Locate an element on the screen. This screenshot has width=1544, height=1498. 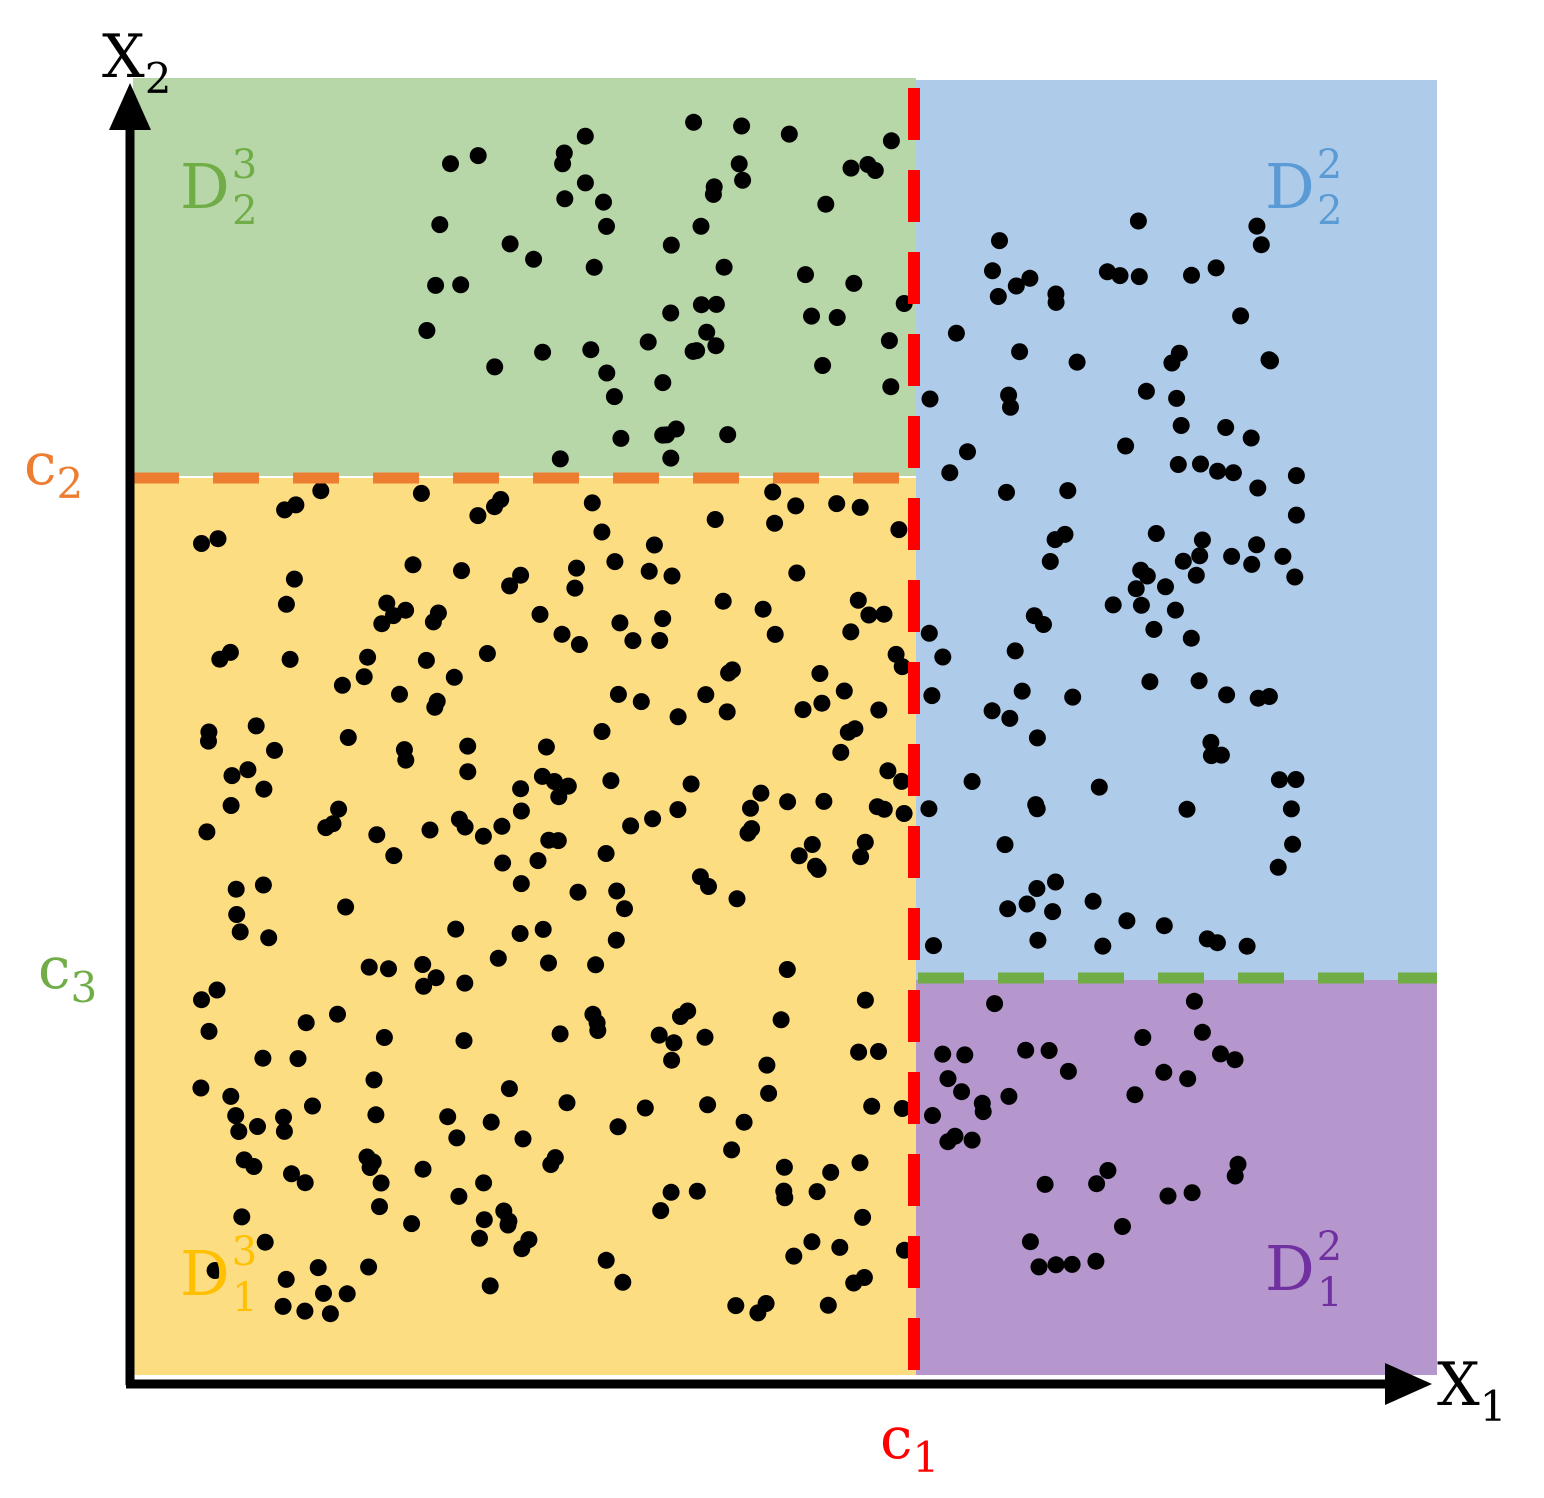
x-axis-label: X1 is located at coordinates (1471, 1390).